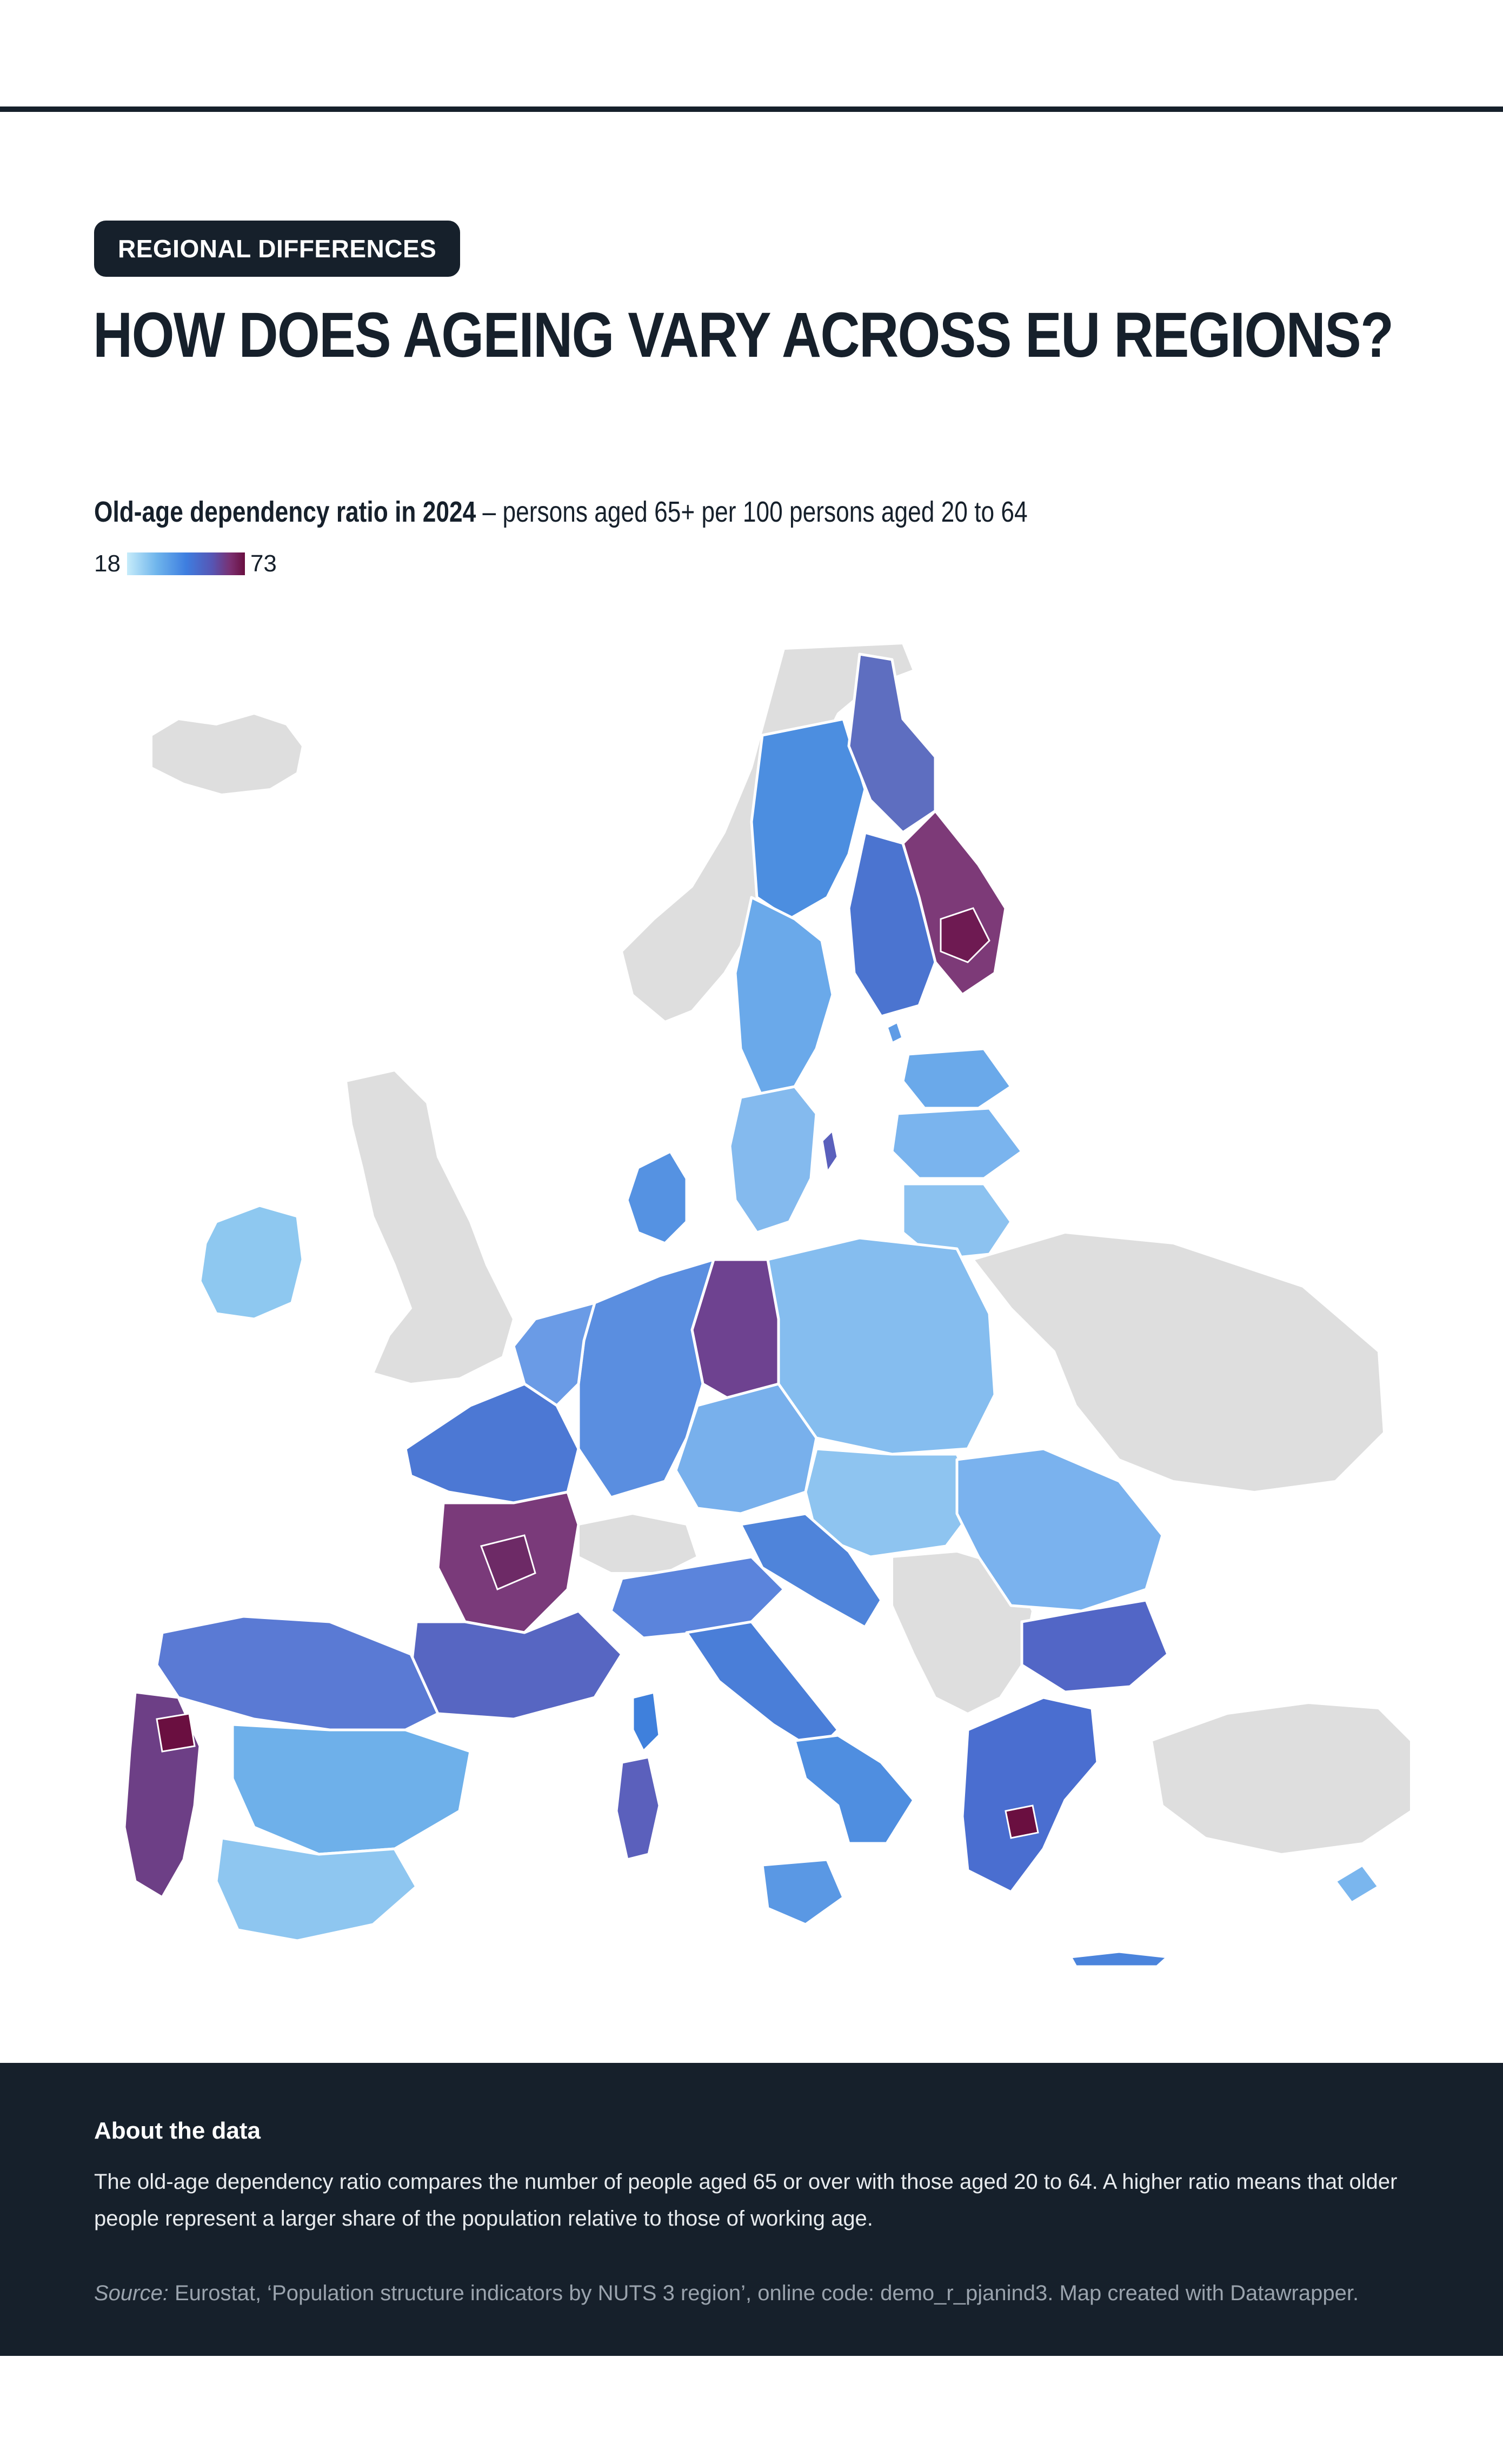 This screenshot has width=1503, height=2464. What do you see at coordinates (227, 754) in the screenshot?
I see `iceland-shape` at bounding box center [227, 754].